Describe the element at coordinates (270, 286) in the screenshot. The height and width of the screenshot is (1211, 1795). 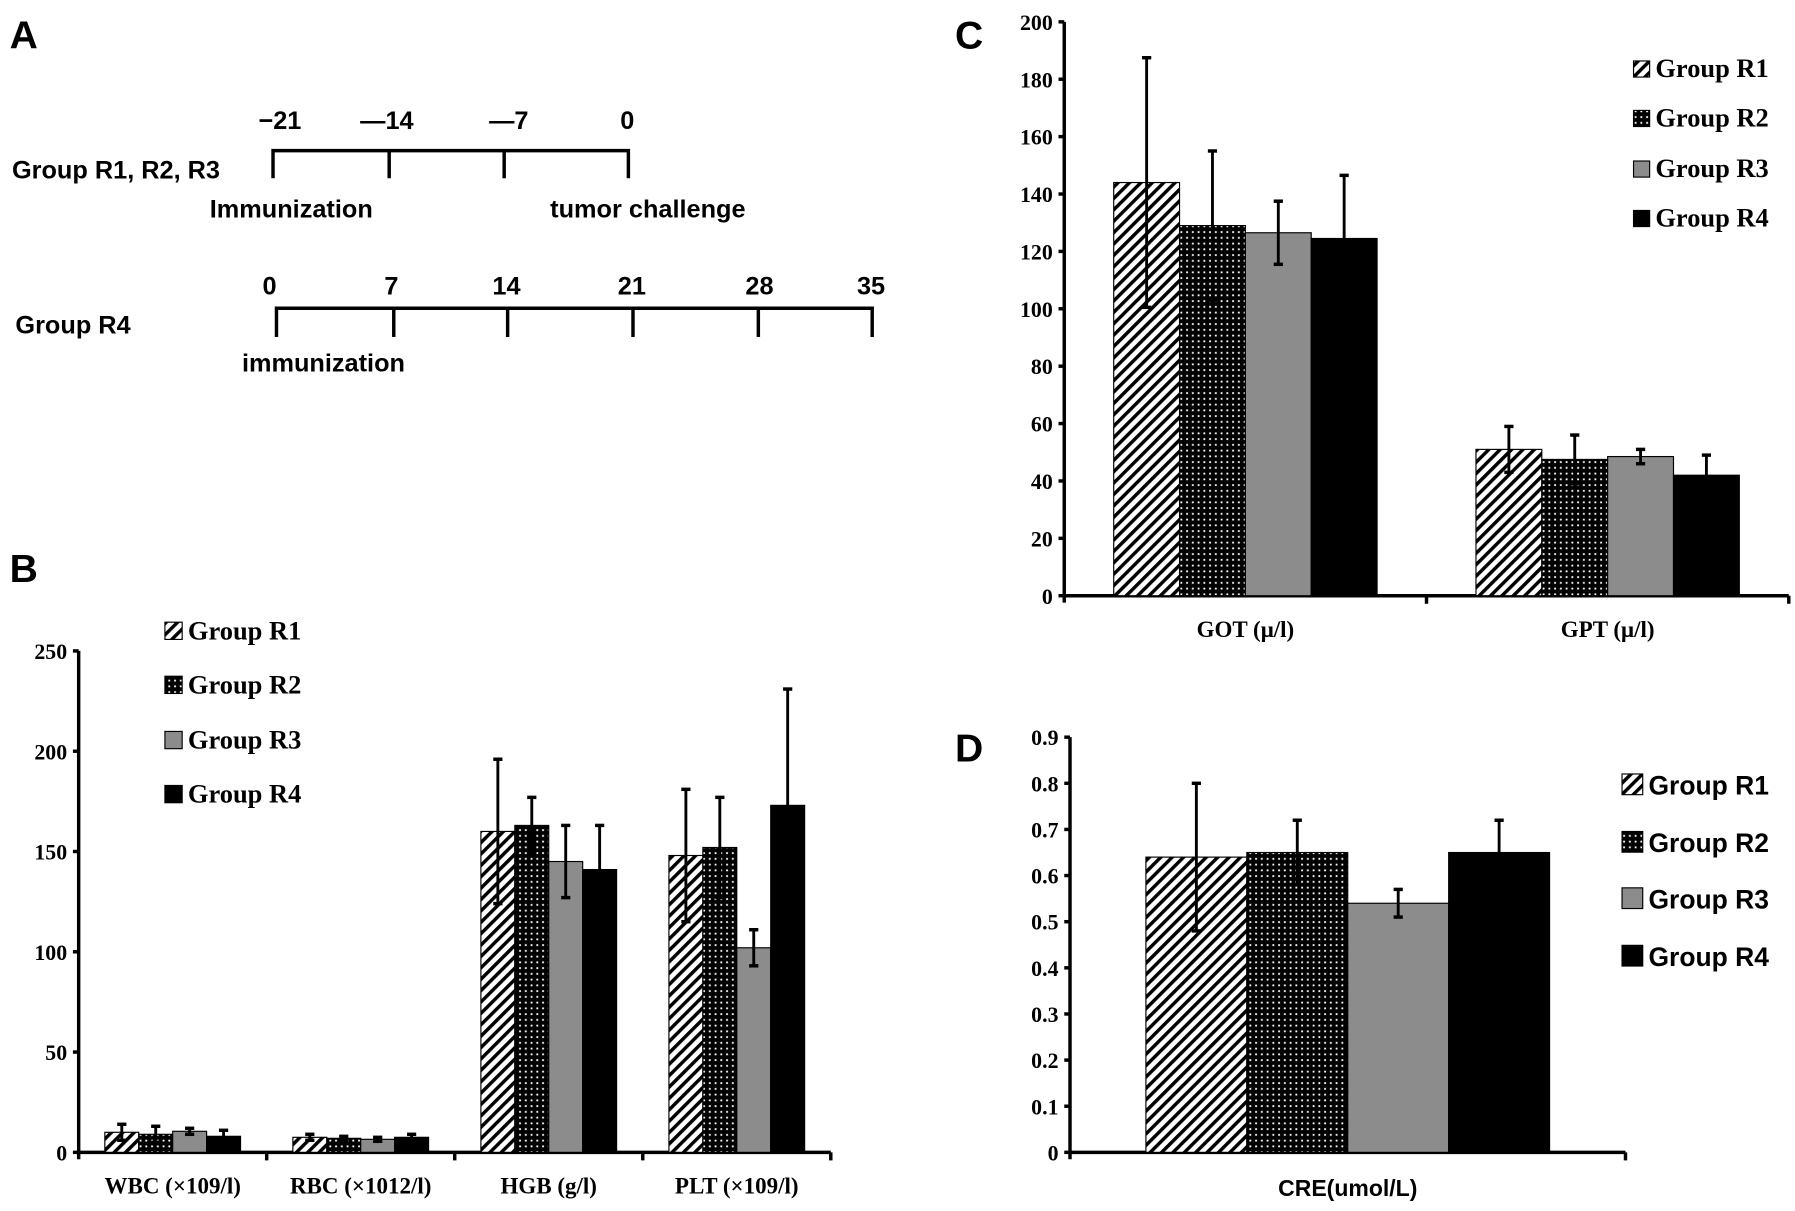
I see `timeline-2-tick: 0` at that location.